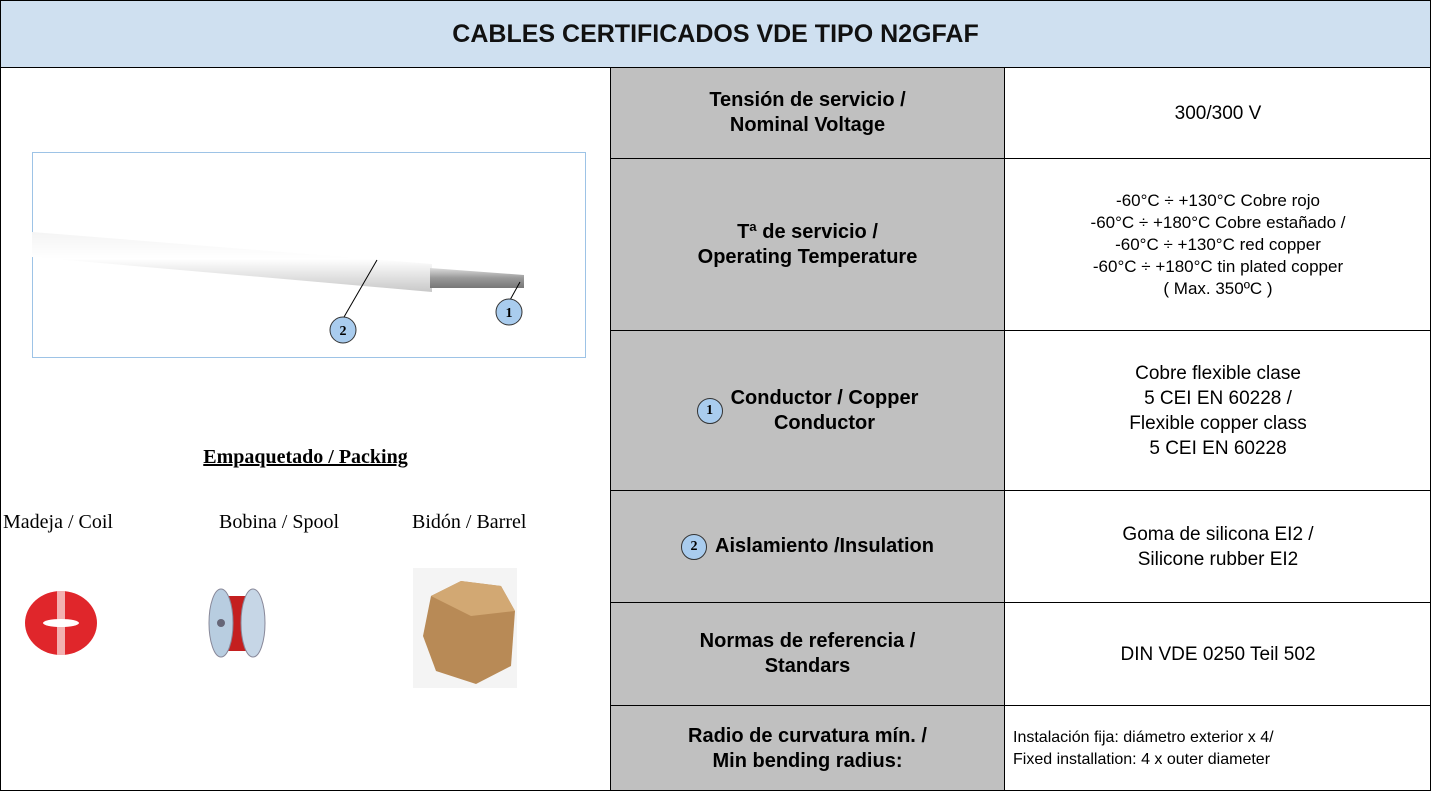 This screenshot has height=791, width=1431. What do you see at coordinates (807, 735) in the screenshot?
I see `label-line: Radio de curvatura mín. /` at bounding box center [807, 735].